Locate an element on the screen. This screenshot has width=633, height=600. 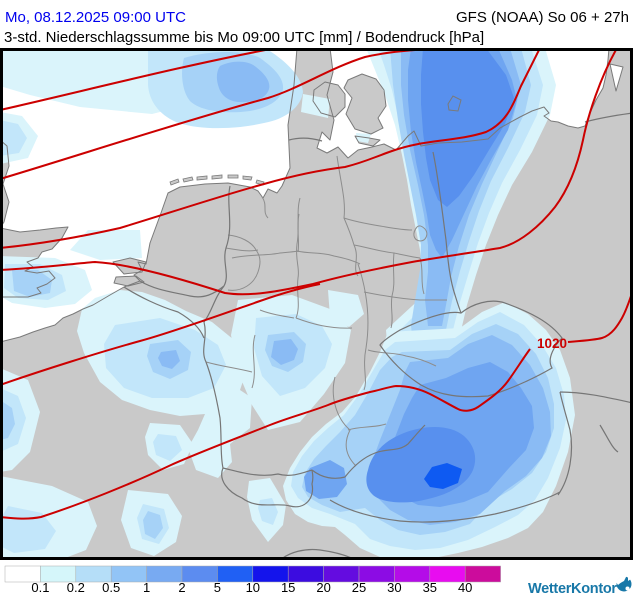
svg-text: 2 is located at coordinates (181, 587).